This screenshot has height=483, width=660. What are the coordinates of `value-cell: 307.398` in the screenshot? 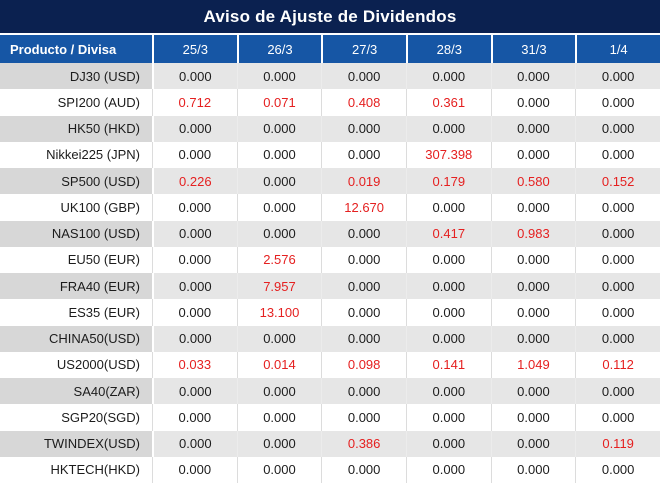 It's located at (448, 154).